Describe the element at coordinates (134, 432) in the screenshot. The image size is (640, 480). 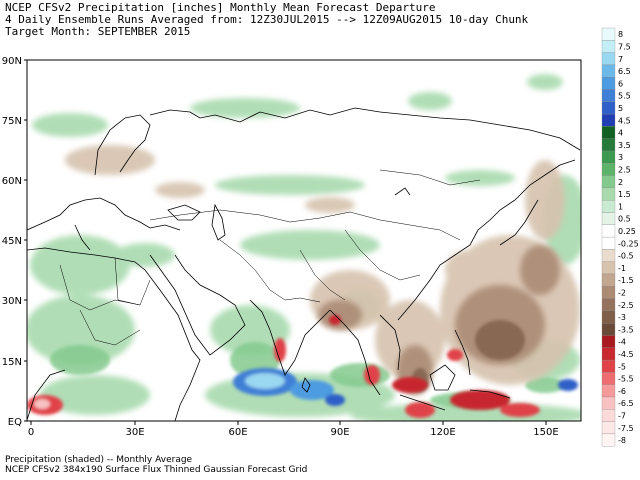
I see `lon-label: 30E` at that location.